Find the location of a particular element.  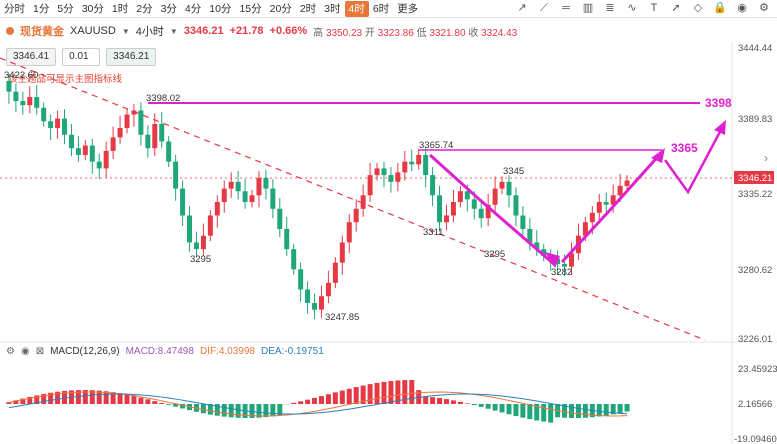

channel-icon: ▥ is located at coordinates (588, 8).